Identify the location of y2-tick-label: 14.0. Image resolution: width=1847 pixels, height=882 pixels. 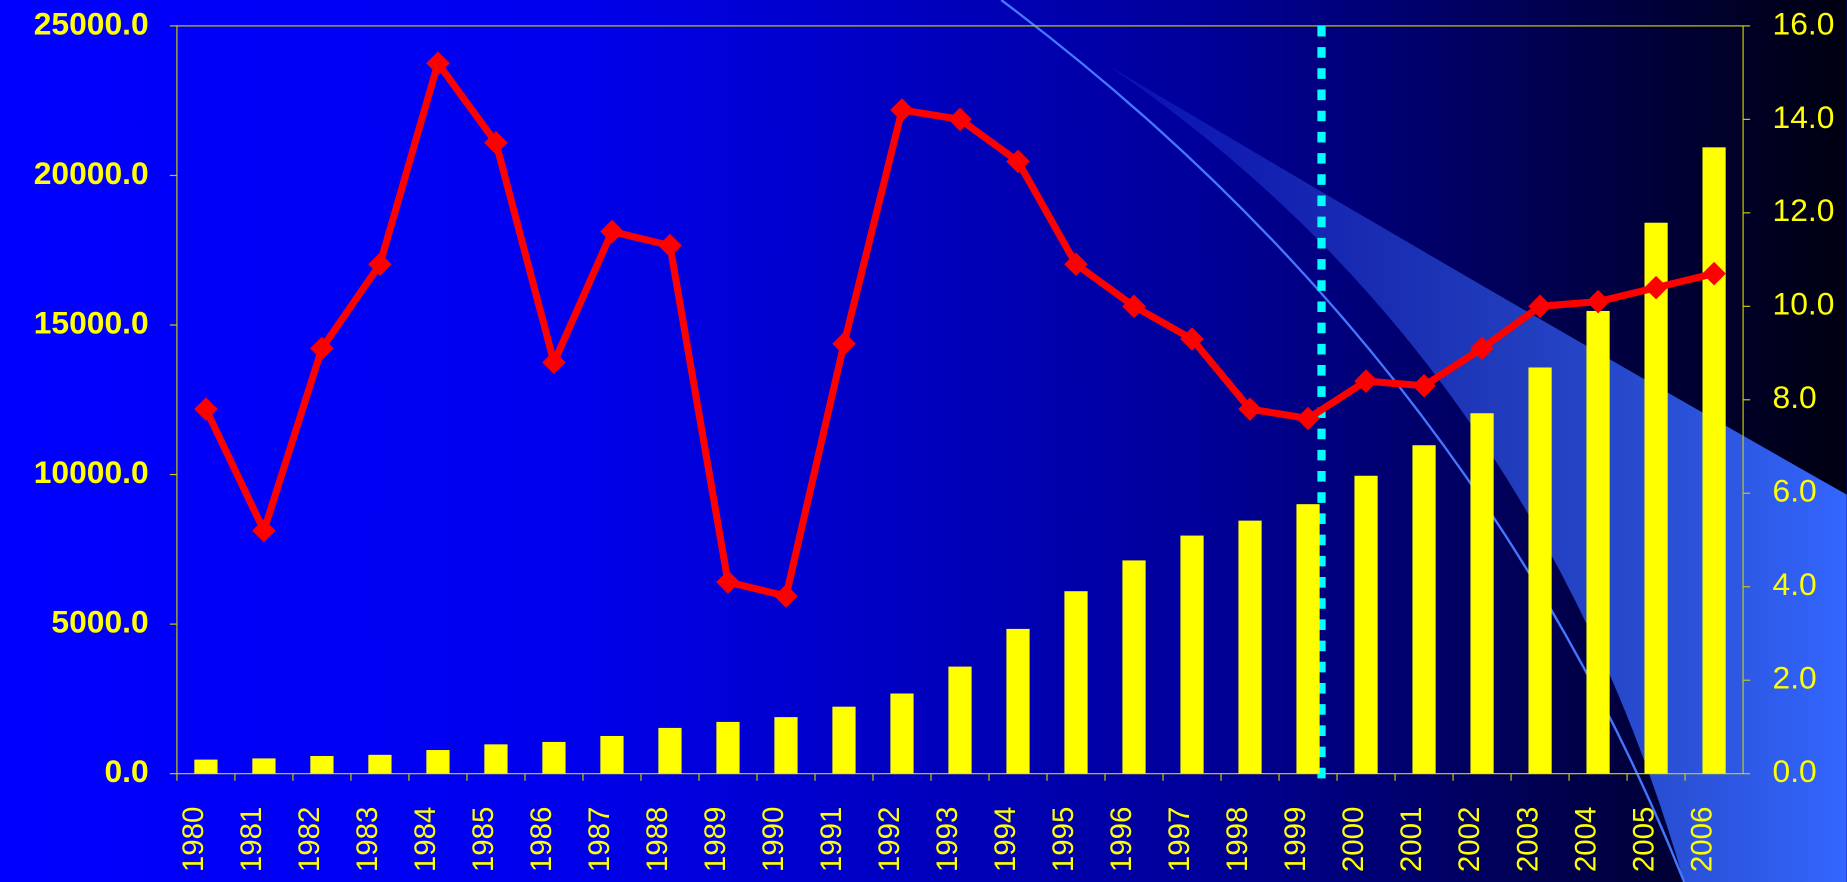
(1804, 117).